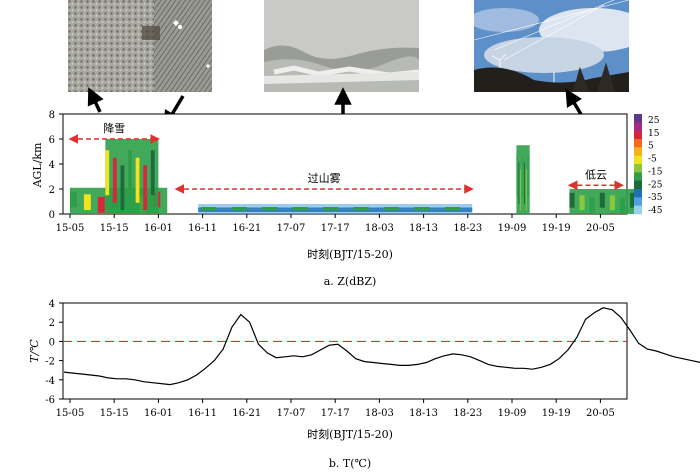 The height and width of the screenshot is (474, 700). What do you see at coordinates (655, 198) in the screenshot?
I see `colorbar-tick-label: -35` at bounding box center [655, 198].